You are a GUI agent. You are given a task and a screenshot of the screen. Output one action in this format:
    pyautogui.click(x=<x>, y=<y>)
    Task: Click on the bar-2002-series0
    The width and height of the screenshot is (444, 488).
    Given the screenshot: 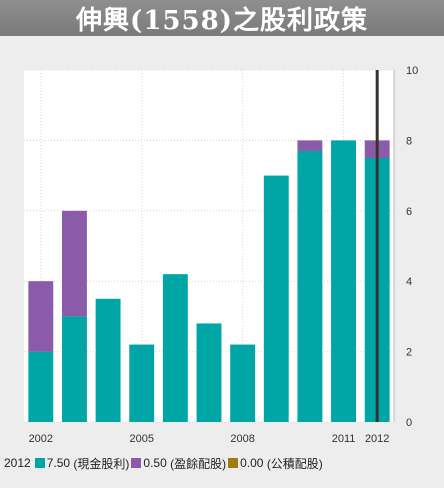 What is the action you would take?
    pyautogui.click(x=41, y=386)
    